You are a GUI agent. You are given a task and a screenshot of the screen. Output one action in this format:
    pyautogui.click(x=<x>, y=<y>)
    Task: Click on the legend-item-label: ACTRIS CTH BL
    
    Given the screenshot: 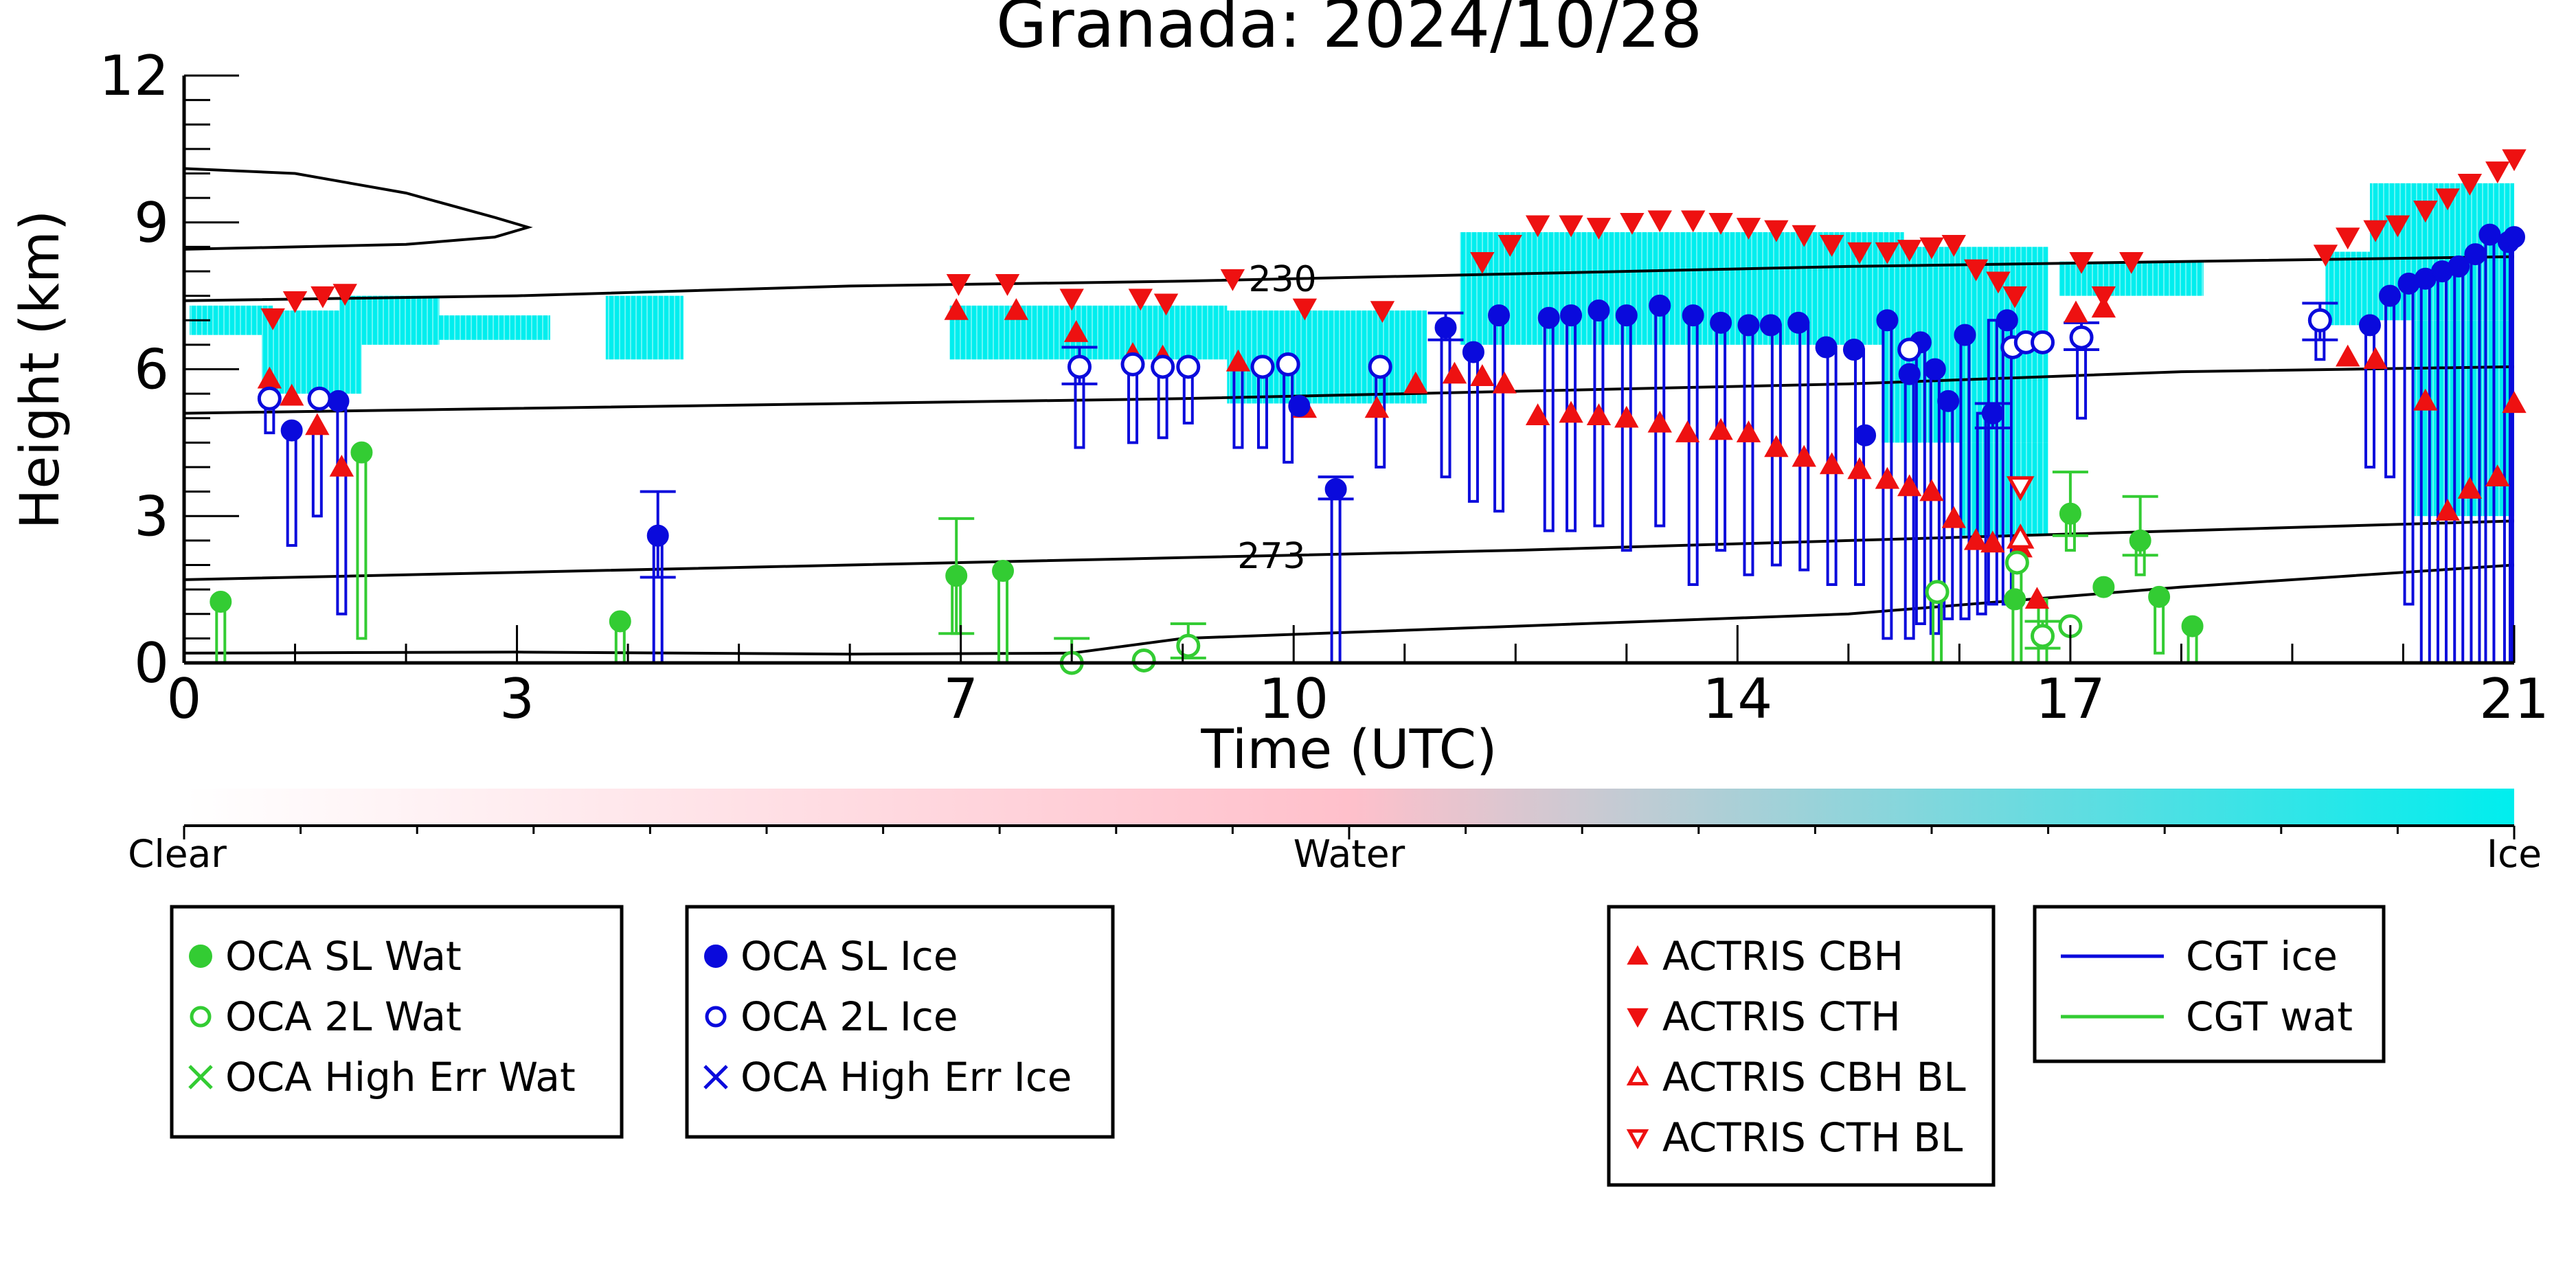 What is the action you would take?
    pyautogui.click(x=1812, y=1137)
    